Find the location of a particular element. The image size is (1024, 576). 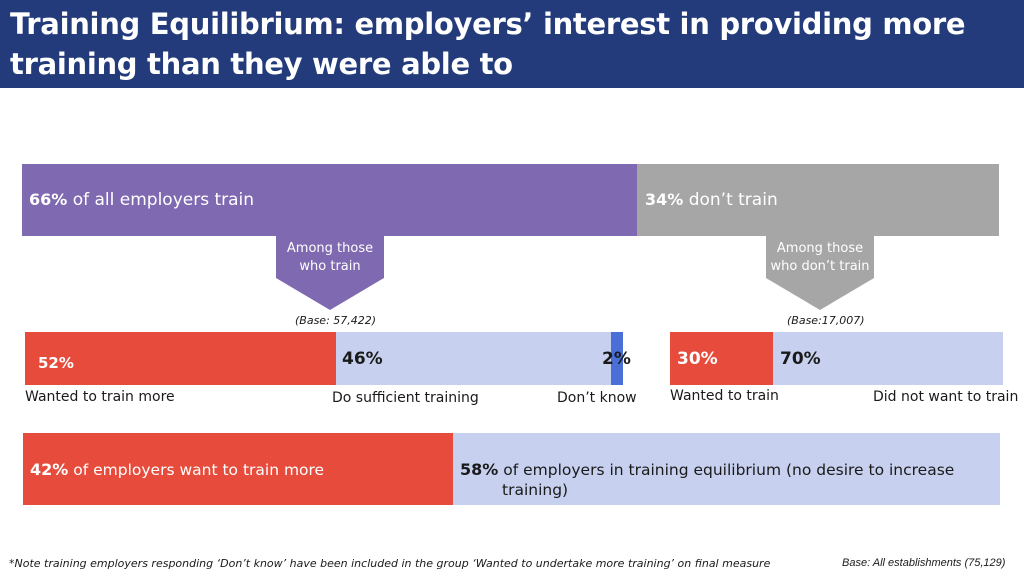

arrow-right-line2: who don’t train is located at coordinates (820, 266).